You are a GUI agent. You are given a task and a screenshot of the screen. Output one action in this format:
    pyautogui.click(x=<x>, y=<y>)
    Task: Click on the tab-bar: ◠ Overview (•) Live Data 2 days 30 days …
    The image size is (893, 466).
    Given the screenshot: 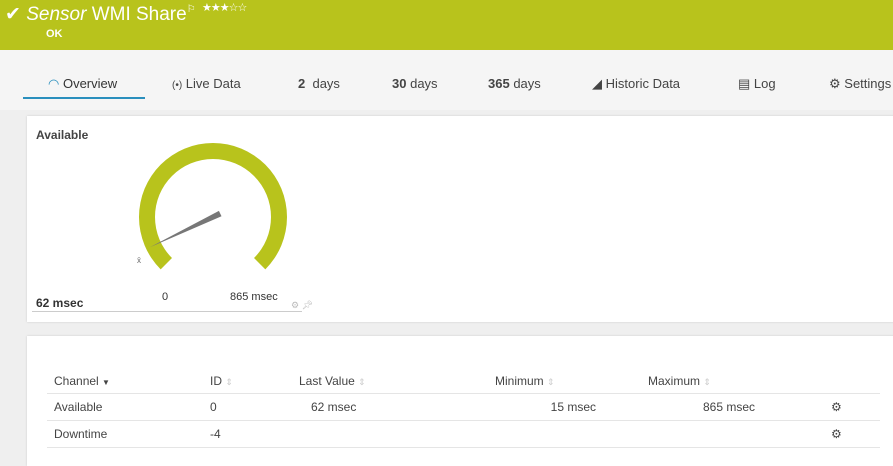 What is the action you would take?
    pyautogui.click(x=446, y=80)
    